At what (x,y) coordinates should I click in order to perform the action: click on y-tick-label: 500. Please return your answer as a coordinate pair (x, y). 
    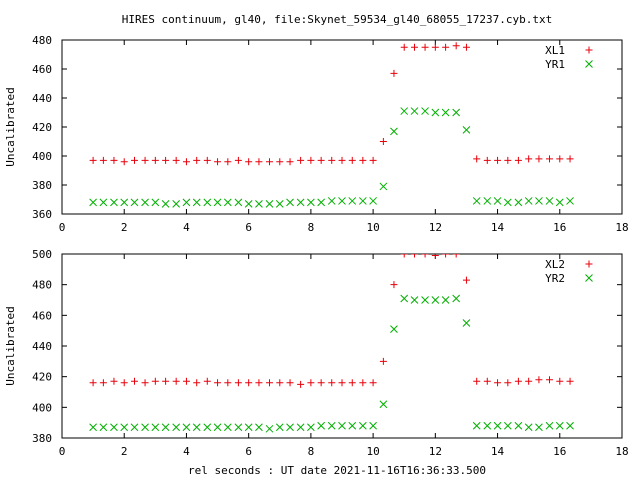
    Looking at the image, I should click on (42, 254).